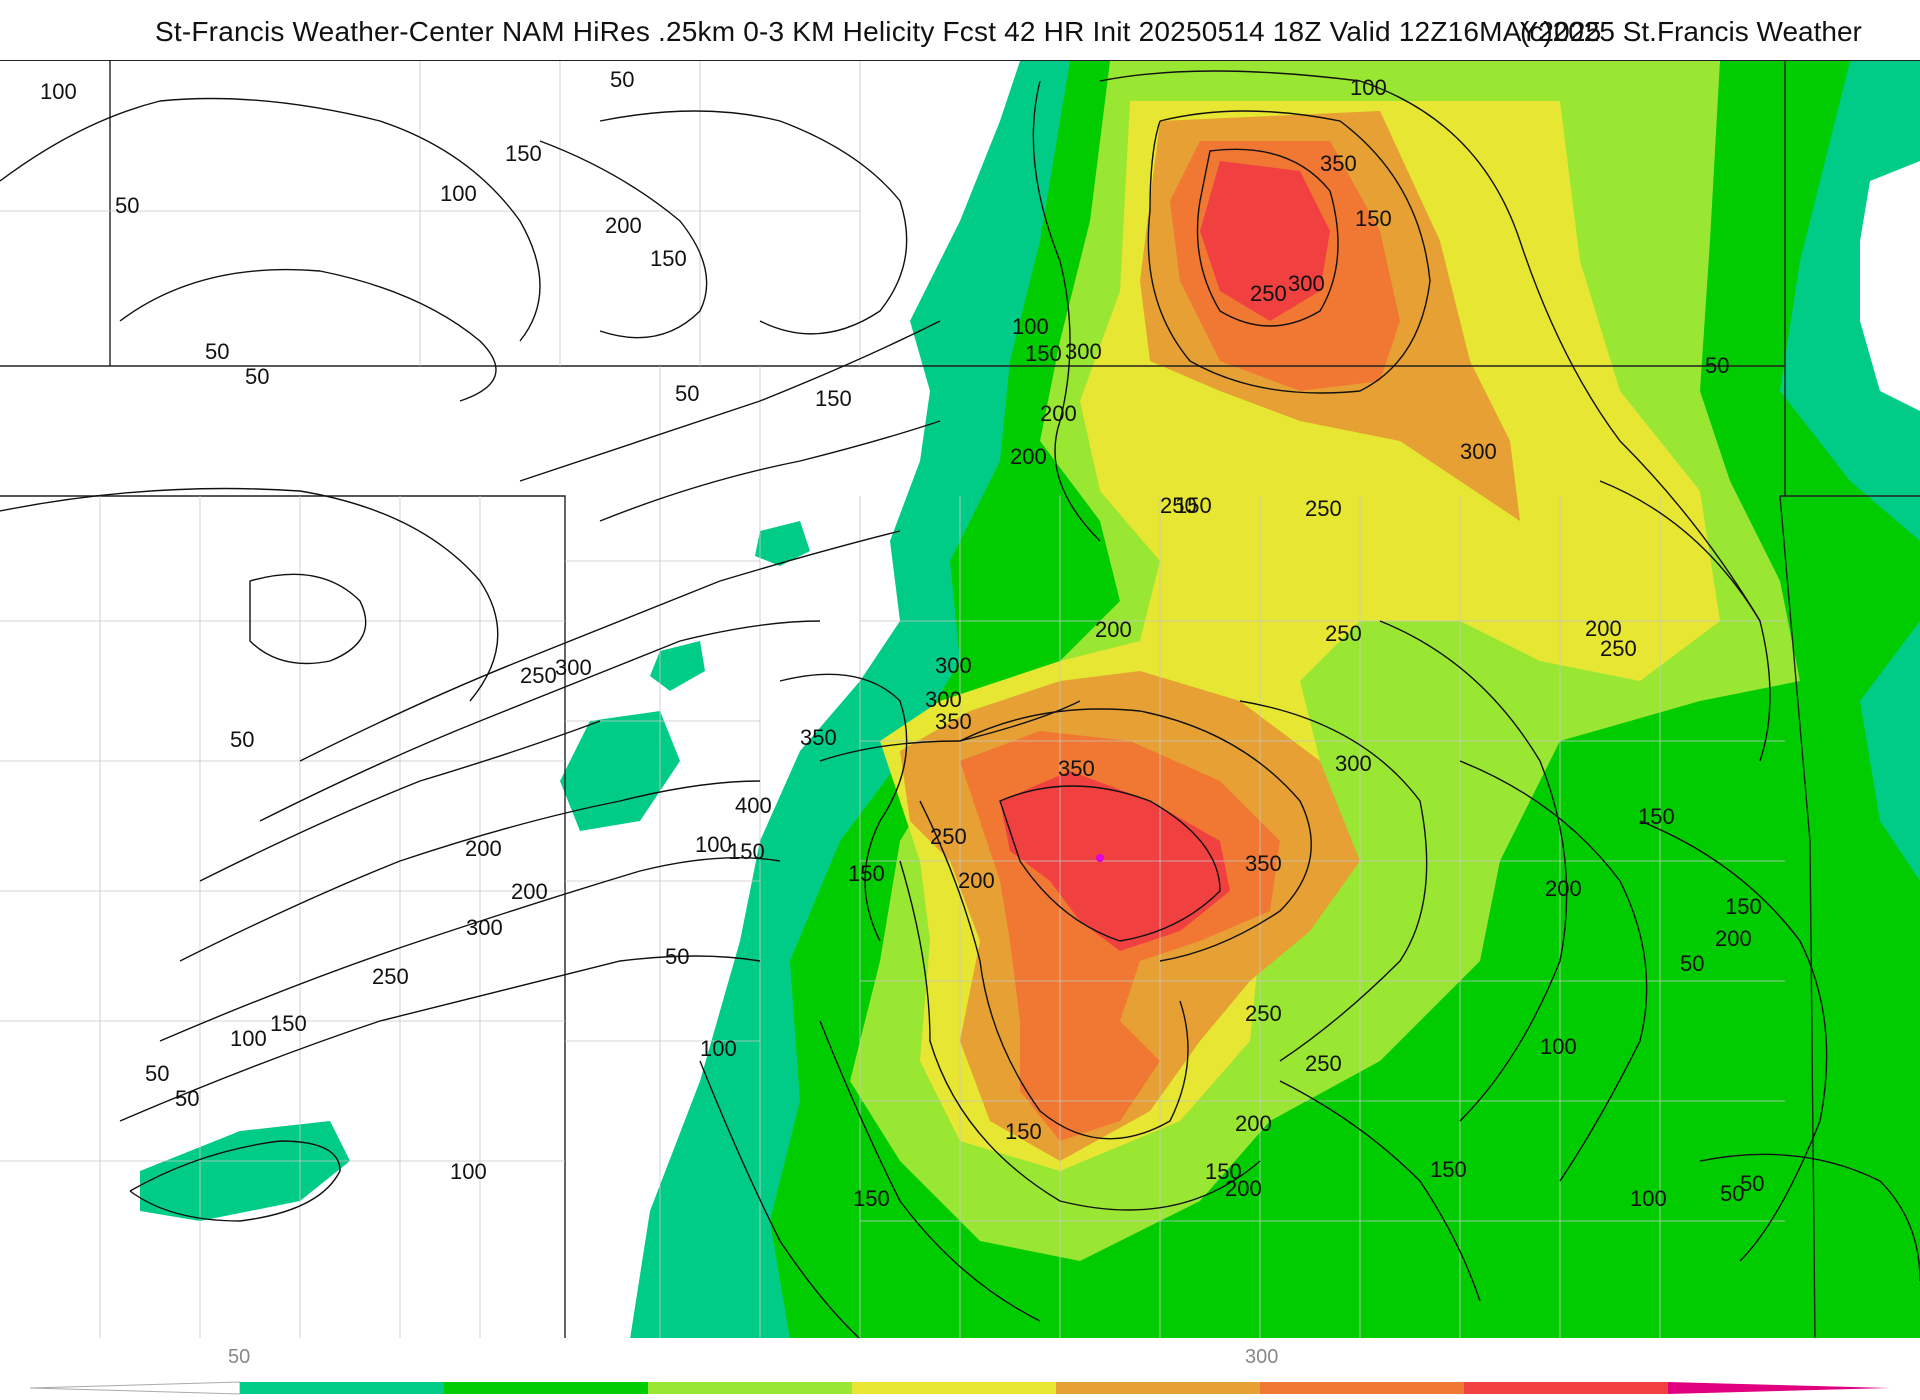  What do you see at coordinates (1100, 858) in the screenshot?
I see `max-marker` at bounding box center [1100, 858].